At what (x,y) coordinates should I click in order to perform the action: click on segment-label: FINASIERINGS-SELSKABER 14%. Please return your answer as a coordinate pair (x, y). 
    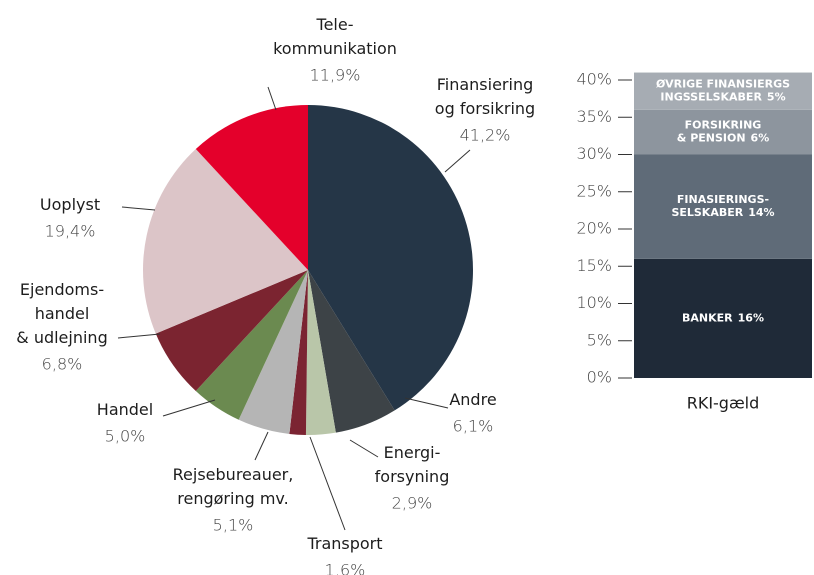
    Looking at the image, I should click on (722, 206).